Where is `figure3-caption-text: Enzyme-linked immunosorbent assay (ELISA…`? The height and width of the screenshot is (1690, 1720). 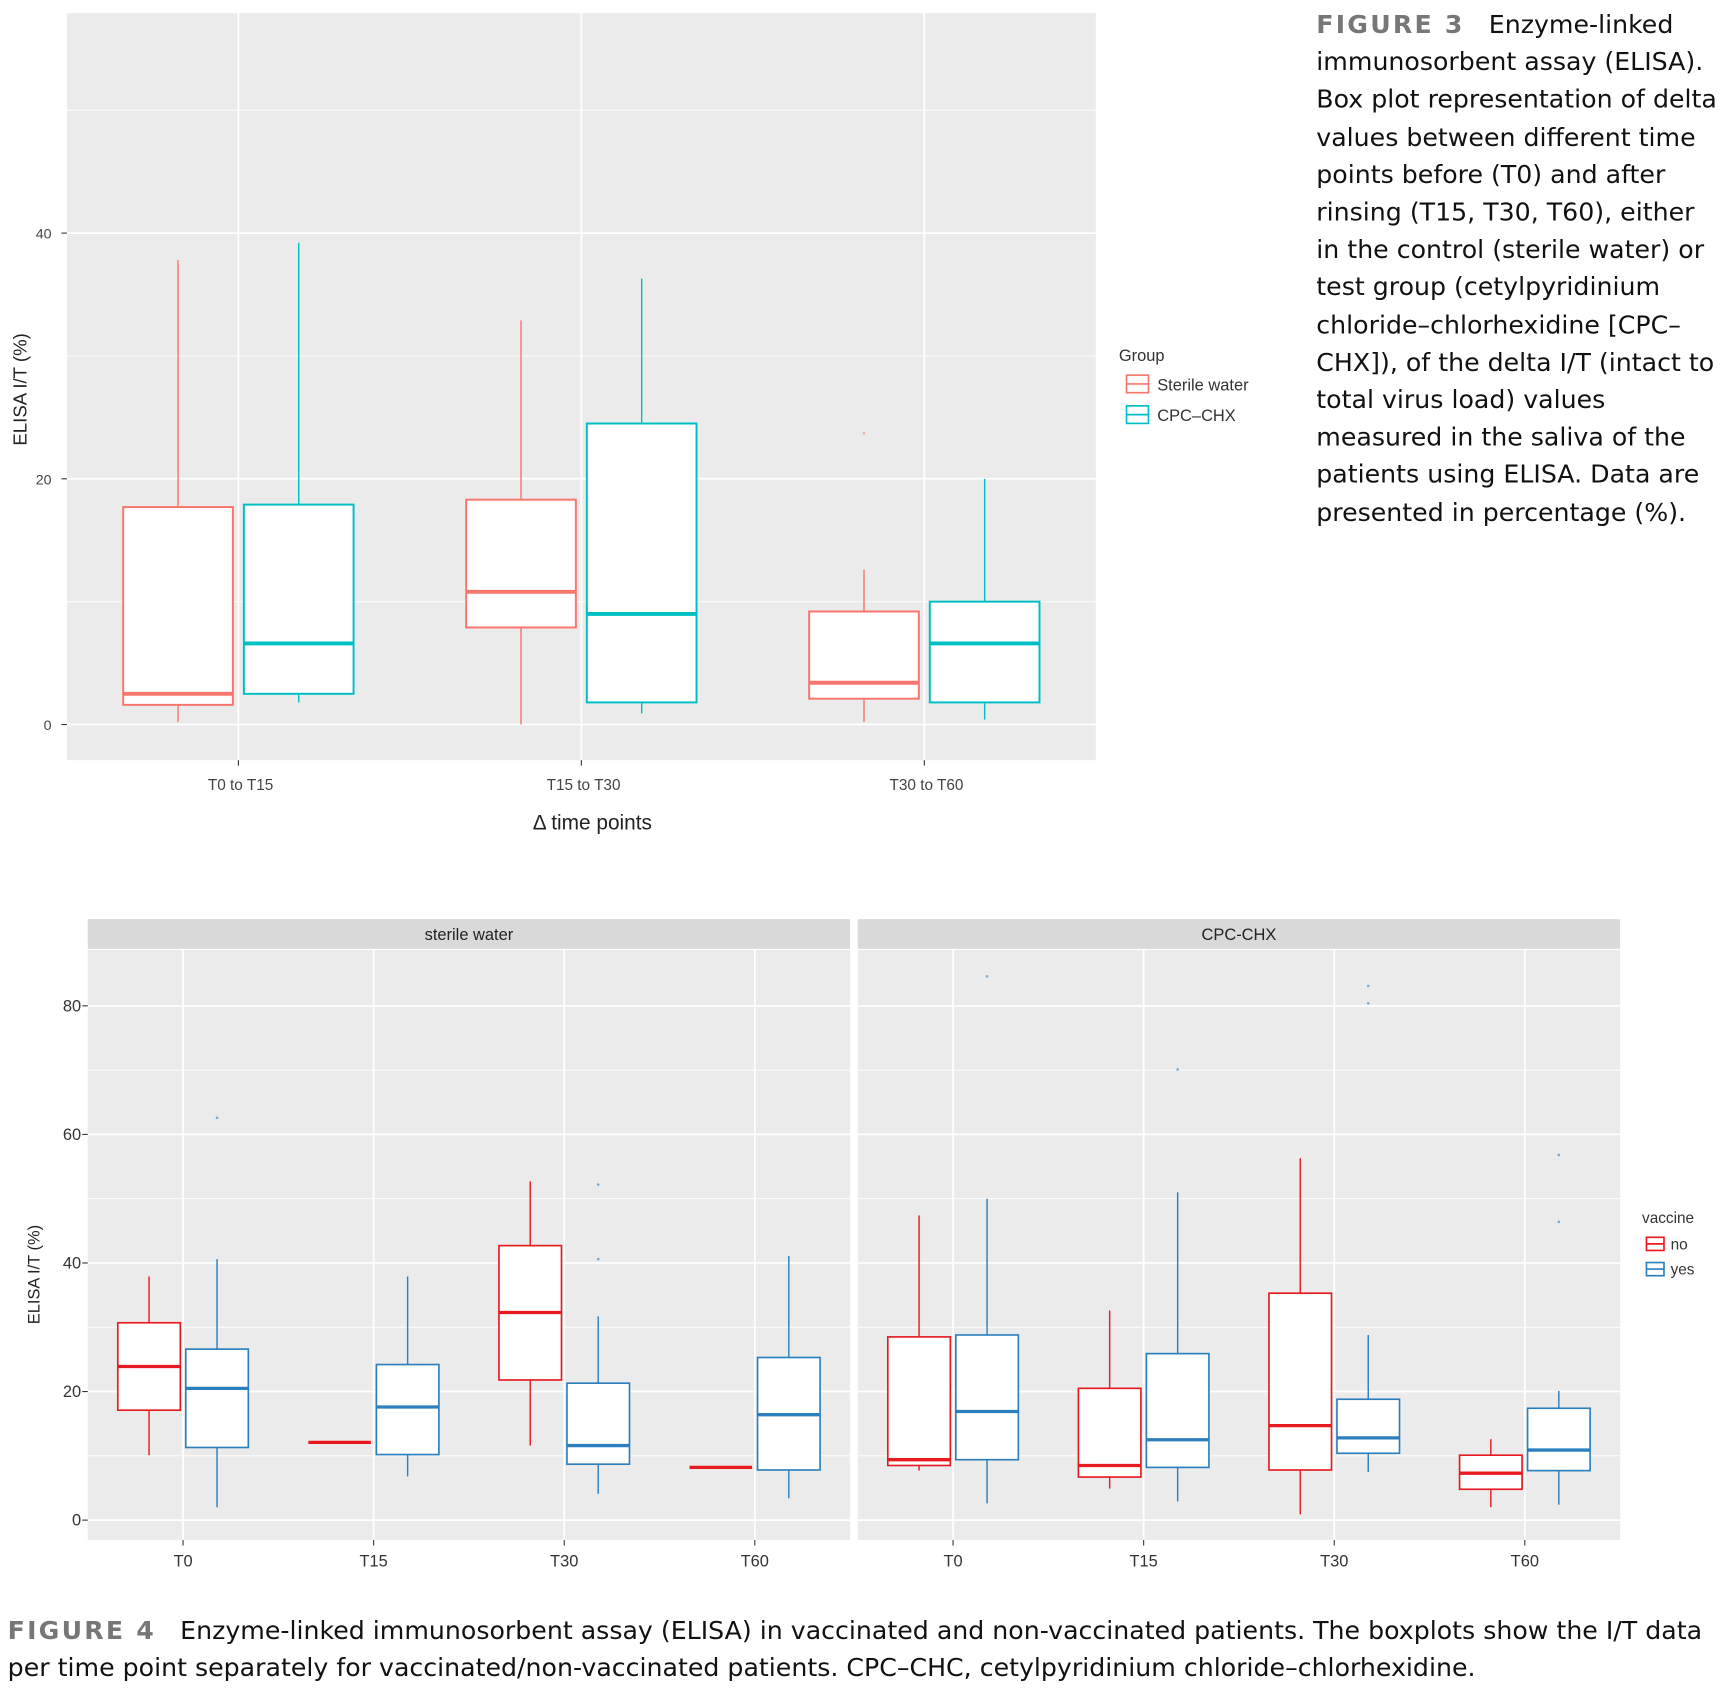 figure3-caption-text: Enzyme-linked immunosorbent assay (ELISA… is located at coordinates (1516, 269).